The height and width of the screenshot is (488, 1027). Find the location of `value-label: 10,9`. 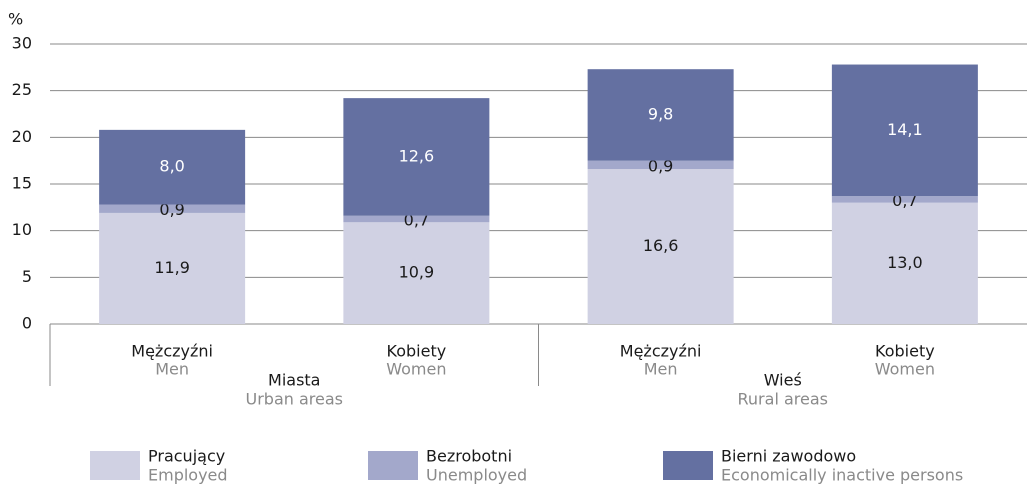

value-label: 10,9 is located at coordinates (417, 272).